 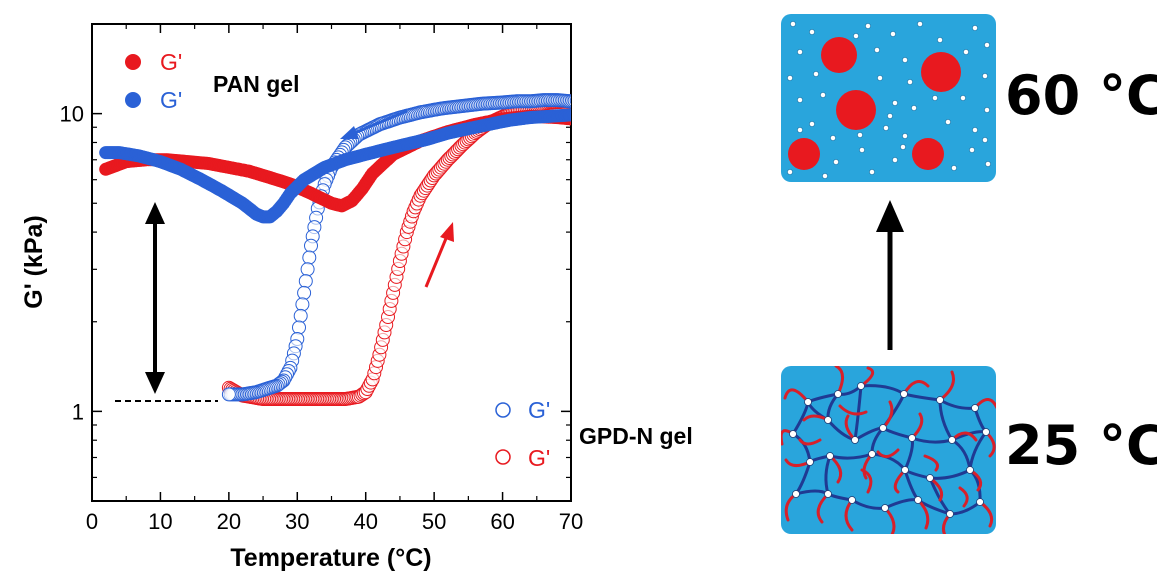 What do you see at coordinates (1081, 445) in the screenshot?
I see `label-25c: 25 °C` at bounding box center [1081, 445].